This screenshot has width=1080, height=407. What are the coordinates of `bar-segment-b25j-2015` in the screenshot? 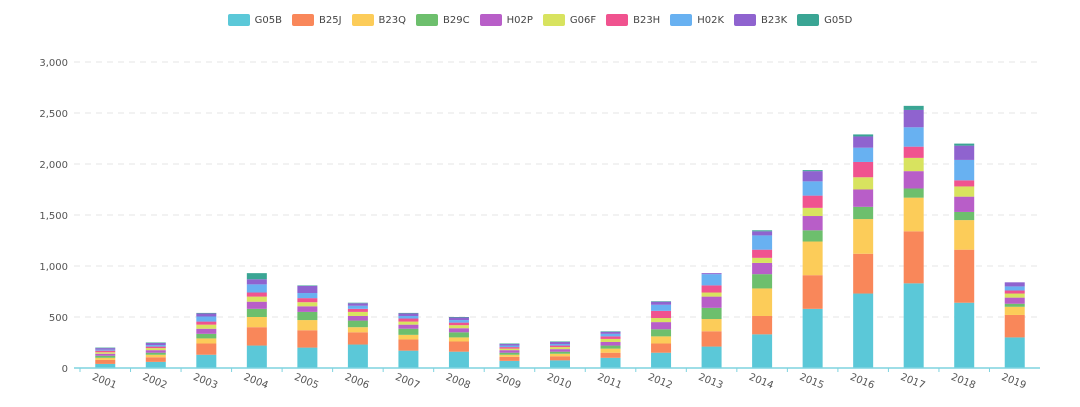 It's located at (812, 292).